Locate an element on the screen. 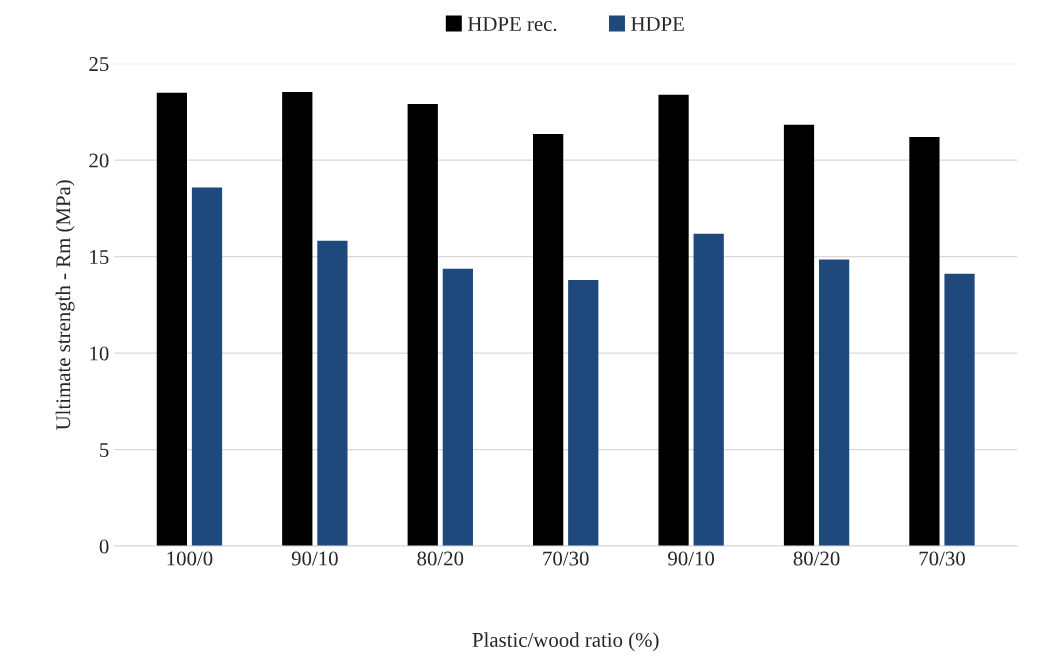 The height and width of the screenshot is (670, 1038). y-axis-title: Ultimate strength - Rm (MPa) is located at coordinates (65, 305).